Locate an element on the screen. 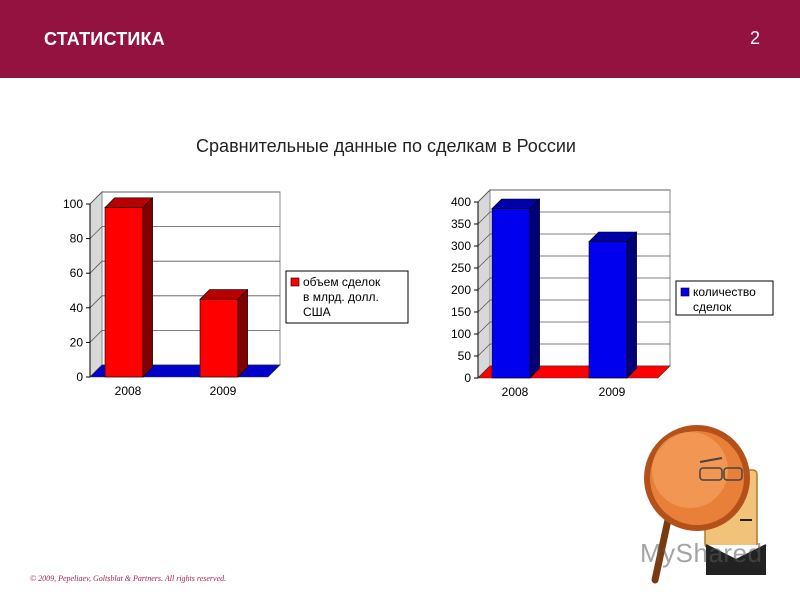 Image resolution: width=800 pixels, height=600 pixels. y-tick-label: 350 is located at coordinates (461, 224).